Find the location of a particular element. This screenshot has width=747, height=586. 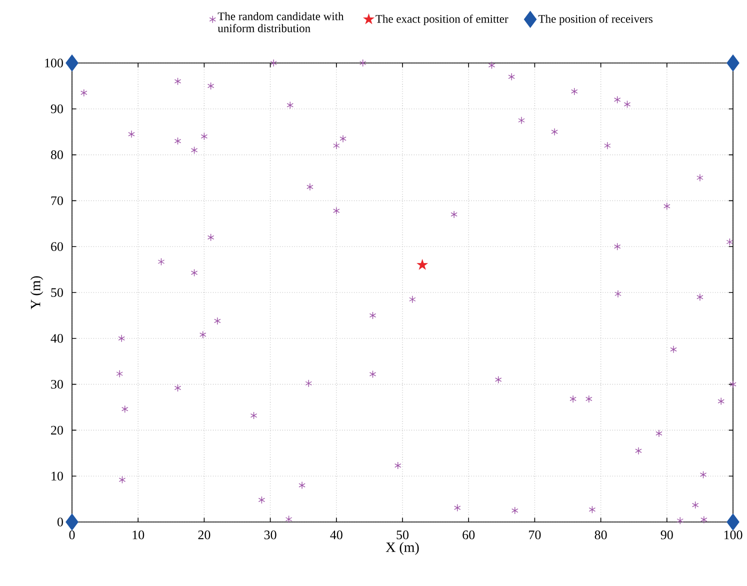

x-tick-label: 100 is located at coordinates (733, 535).